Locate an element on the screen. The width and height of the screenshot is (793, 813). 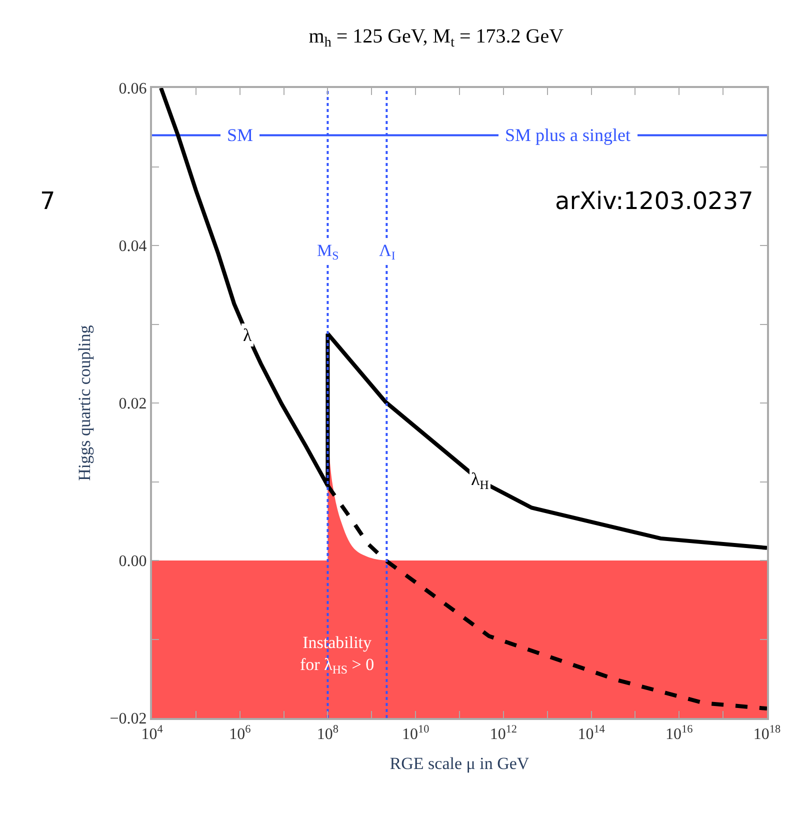
annotation: SM is located at coordinates (240, 135).